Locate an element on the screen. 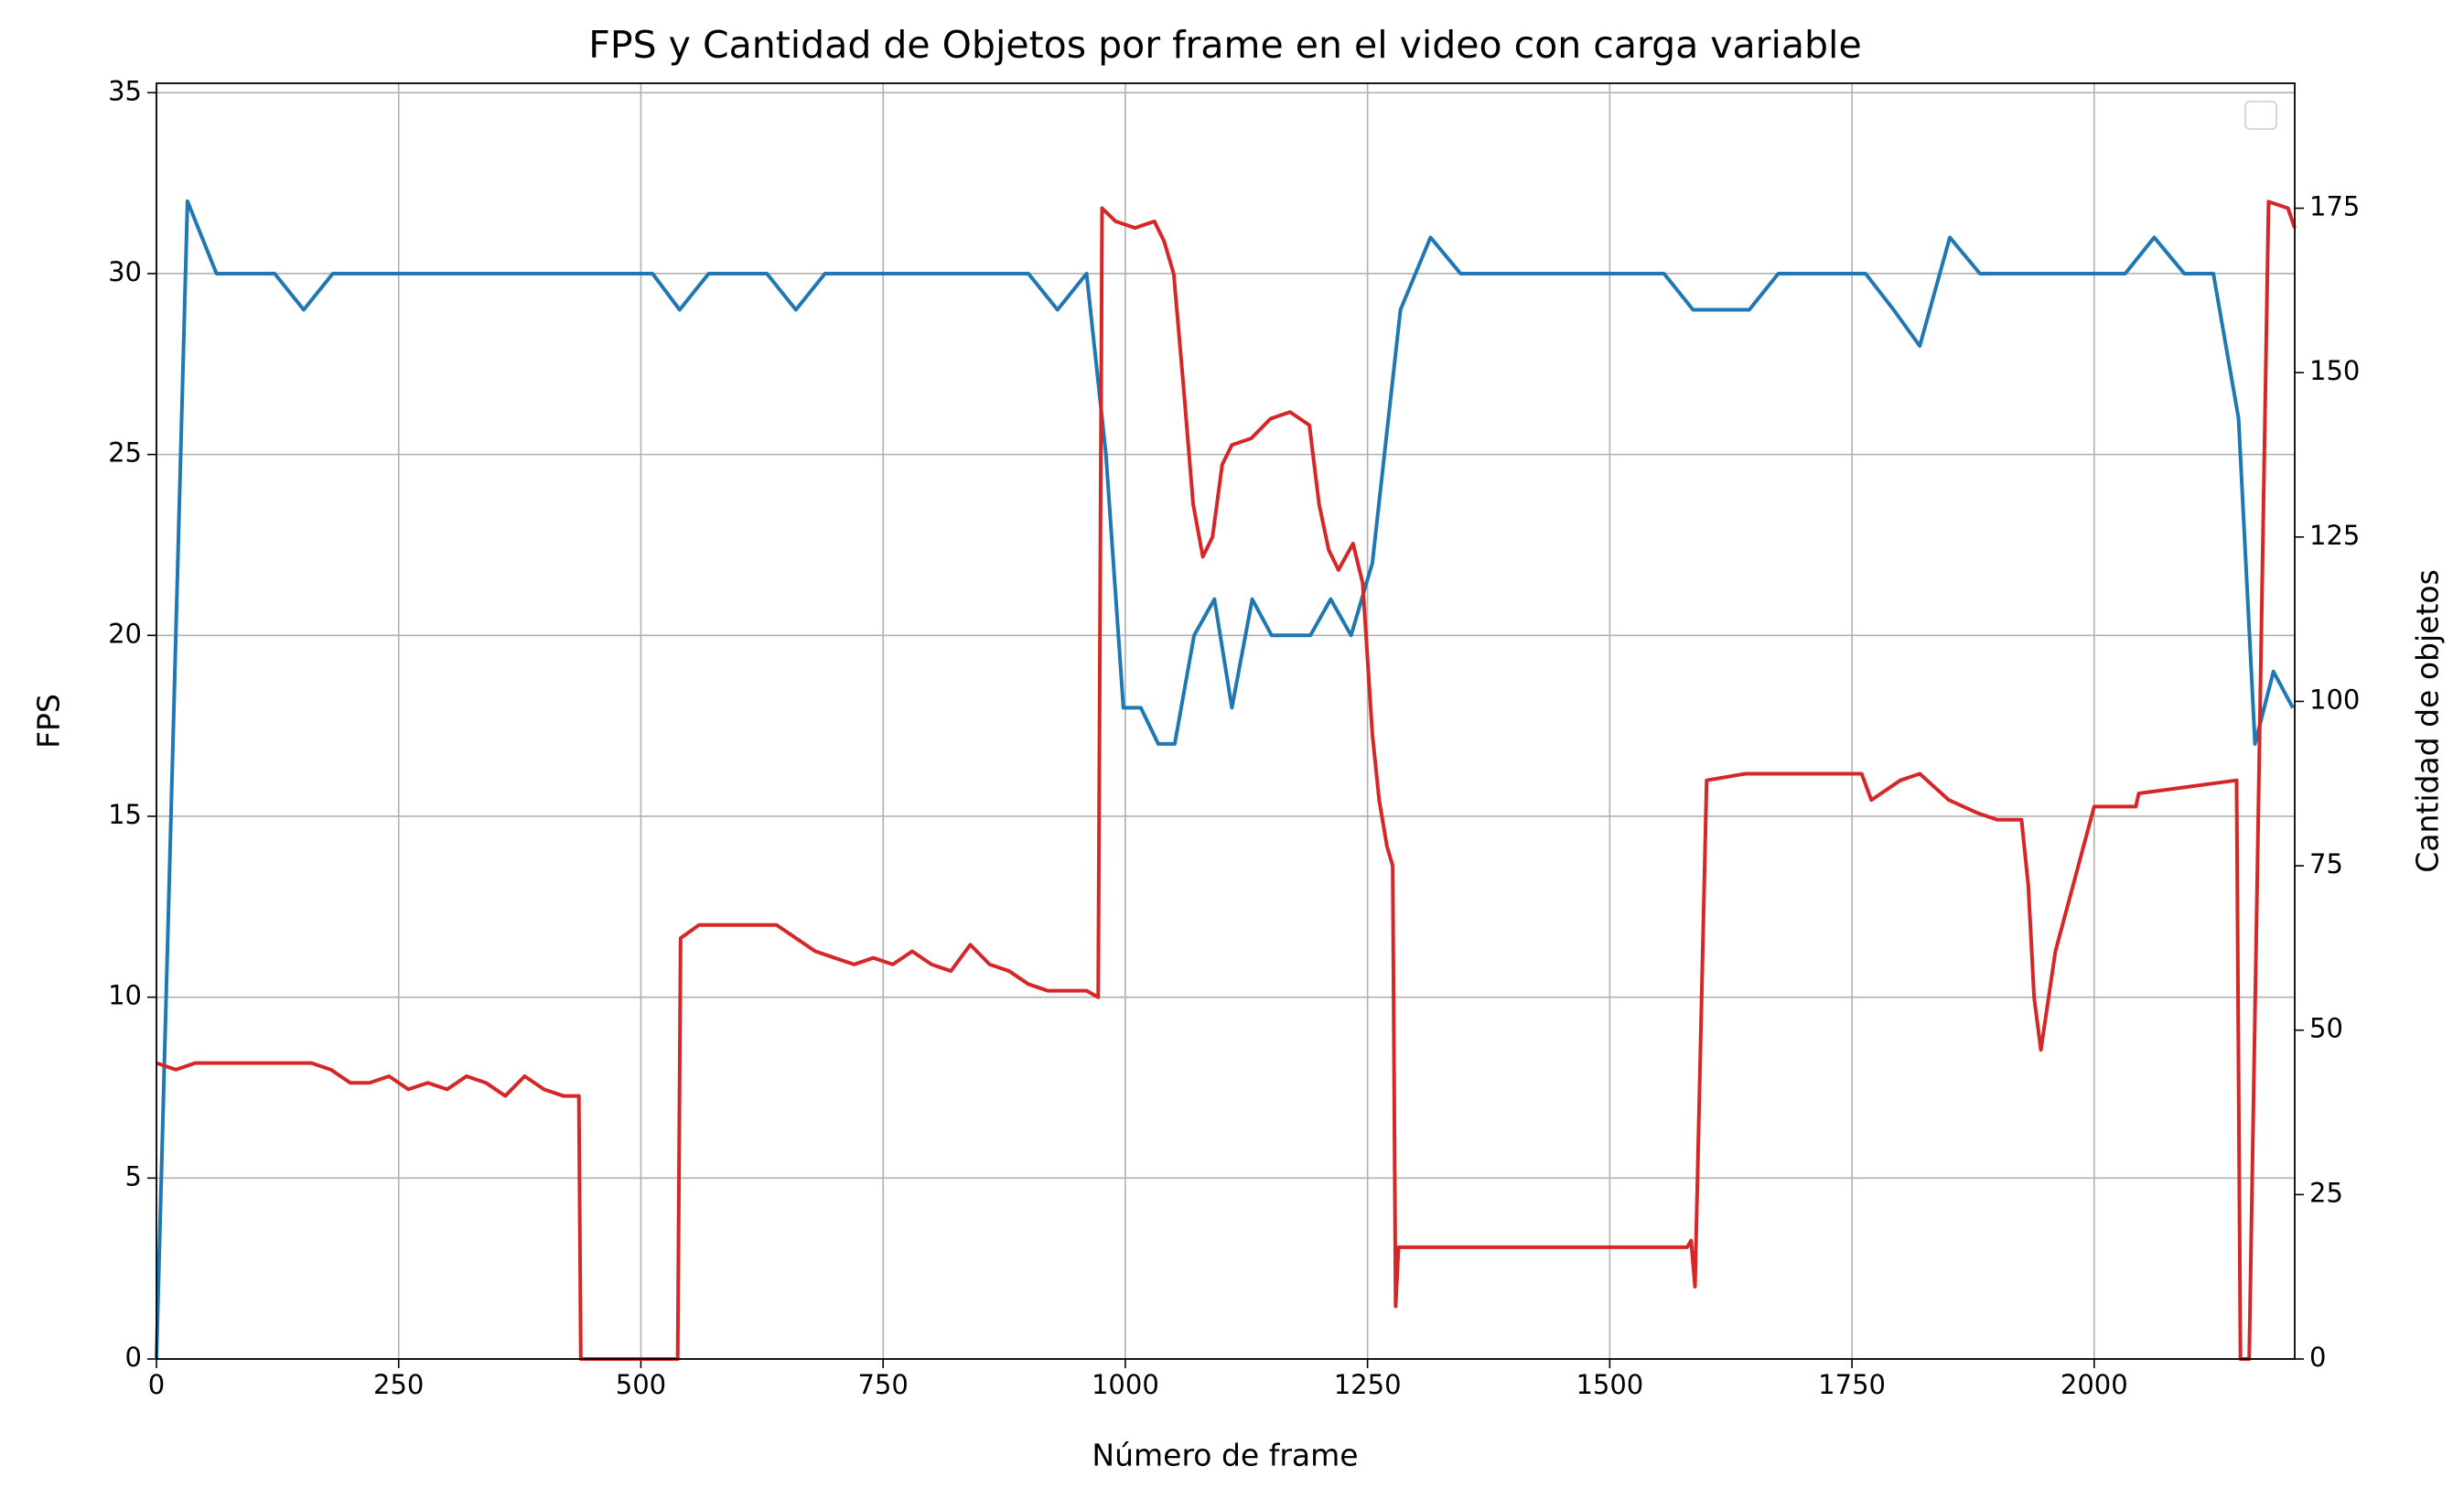 This screenshot has width=2464, height=1499. y2-tick-label: 0 is located at coordinates (2317, 1357).